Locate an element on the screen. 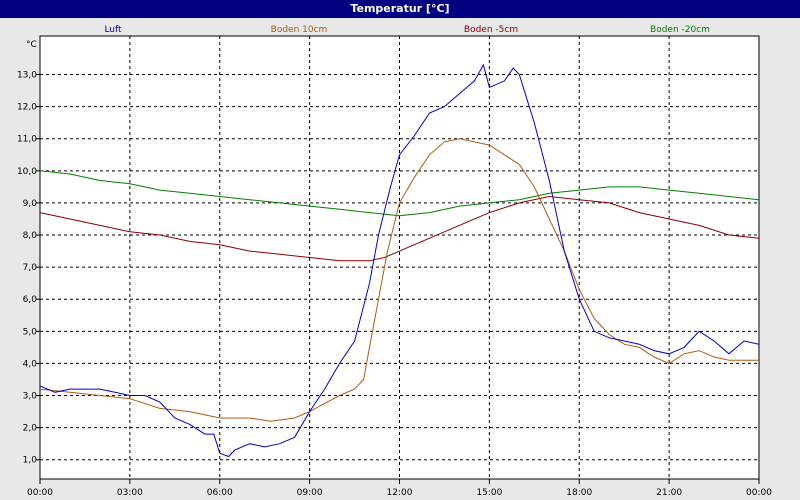  y-tick-label: 10,0 is located at coordinates (27, 172).